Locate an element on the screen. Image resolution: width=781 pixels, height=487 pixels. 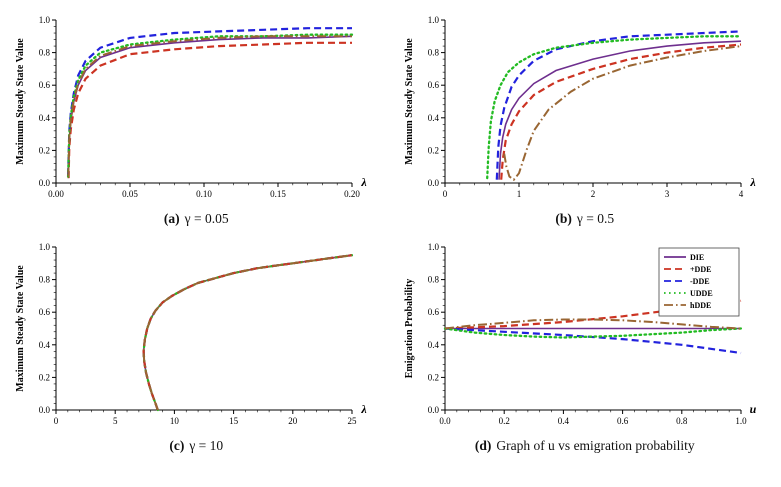
x-tick-label: 25 is located at coordinates (353, 421).